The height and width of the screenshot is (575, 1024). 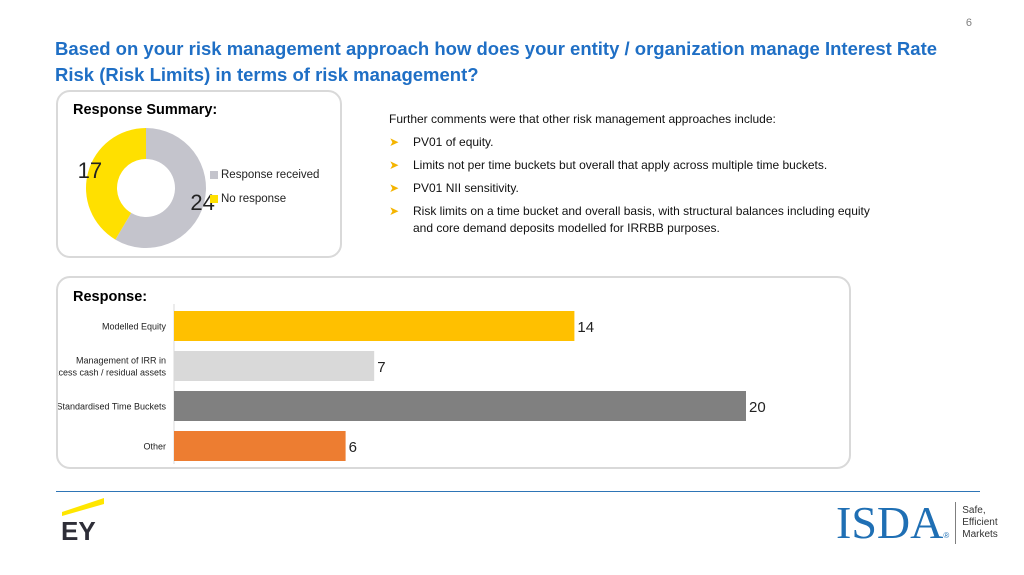 What do you see at coordinates (214, 199) in the screenshot?
I see `legend-swatch-no-response` at bounding box center [214, 199].